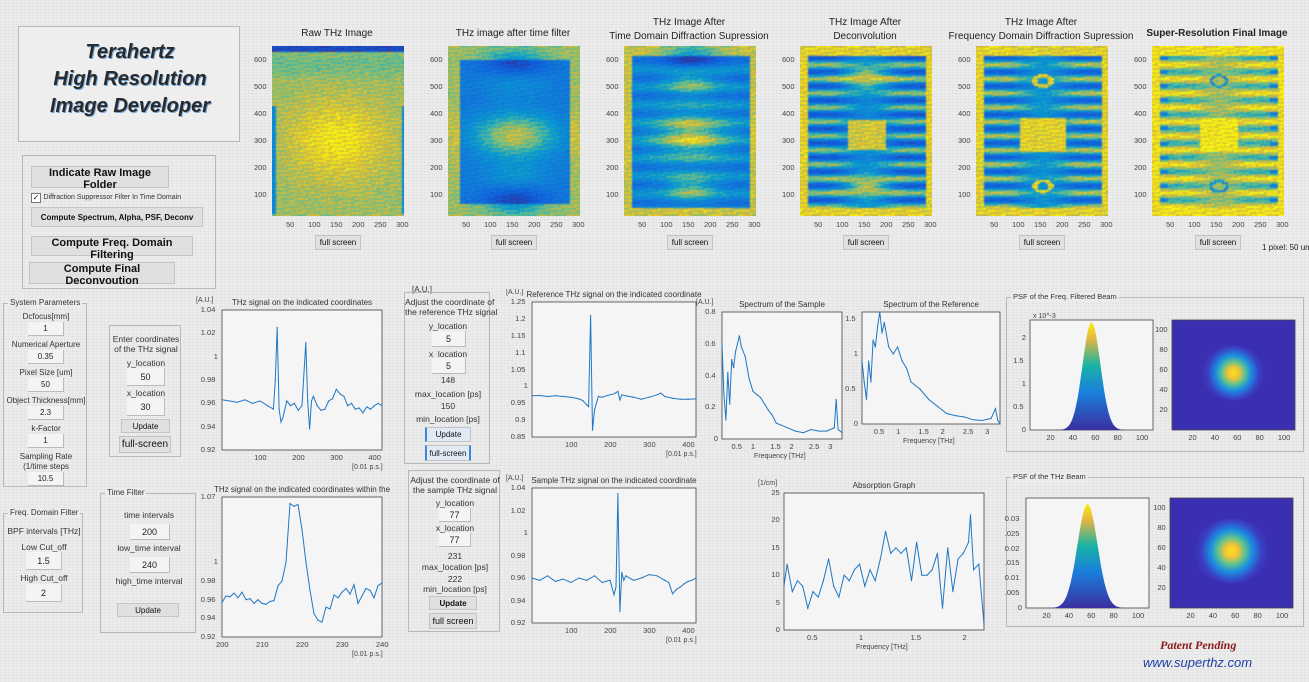 This screenshot has height=682, width=1309. What do you see at coordinates (46, 357) in the screenshot?
I see `system-param-input: 0.35` at bounding box center [46, 357].